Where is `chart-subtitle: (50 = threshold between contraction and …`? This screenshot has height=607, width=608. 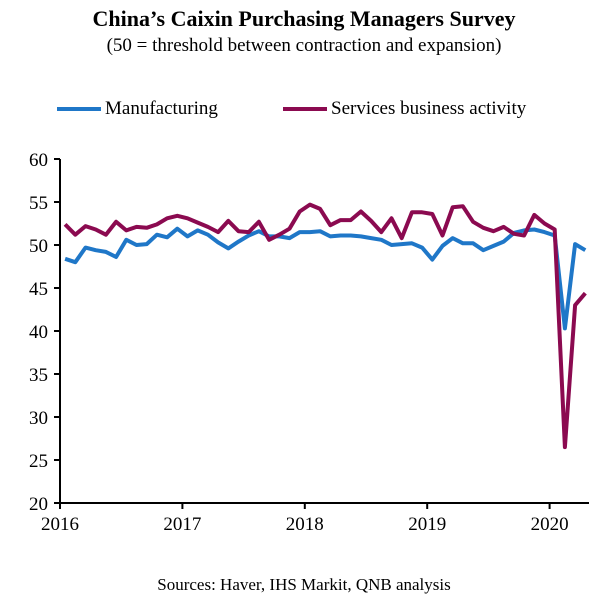
chart-subtitle: (50 = threshold between contraction and … is located at coordinates (304, 45).